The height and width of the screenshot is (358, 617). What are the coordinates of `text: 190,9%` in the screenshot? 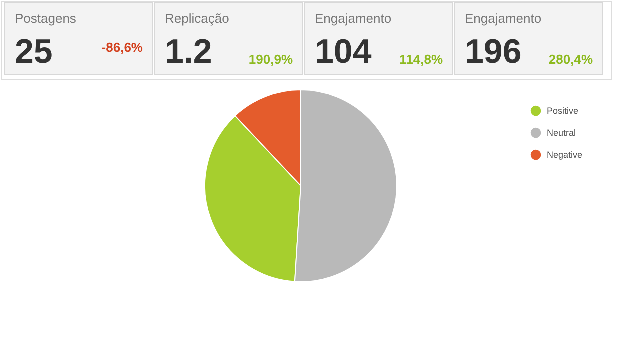 It's located at (271, 59).